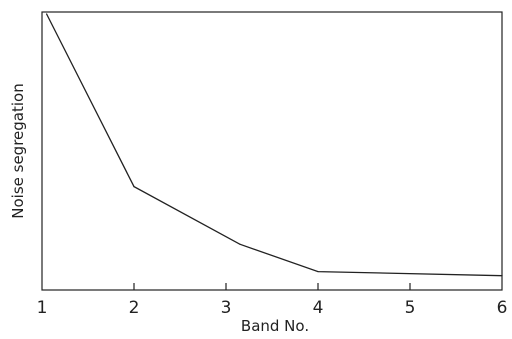 The height and width of the screenshot is (339, 512). Describe the element at coordinates (42, 308) in the screenshot. I see `x-tick-label: 1` at that location.